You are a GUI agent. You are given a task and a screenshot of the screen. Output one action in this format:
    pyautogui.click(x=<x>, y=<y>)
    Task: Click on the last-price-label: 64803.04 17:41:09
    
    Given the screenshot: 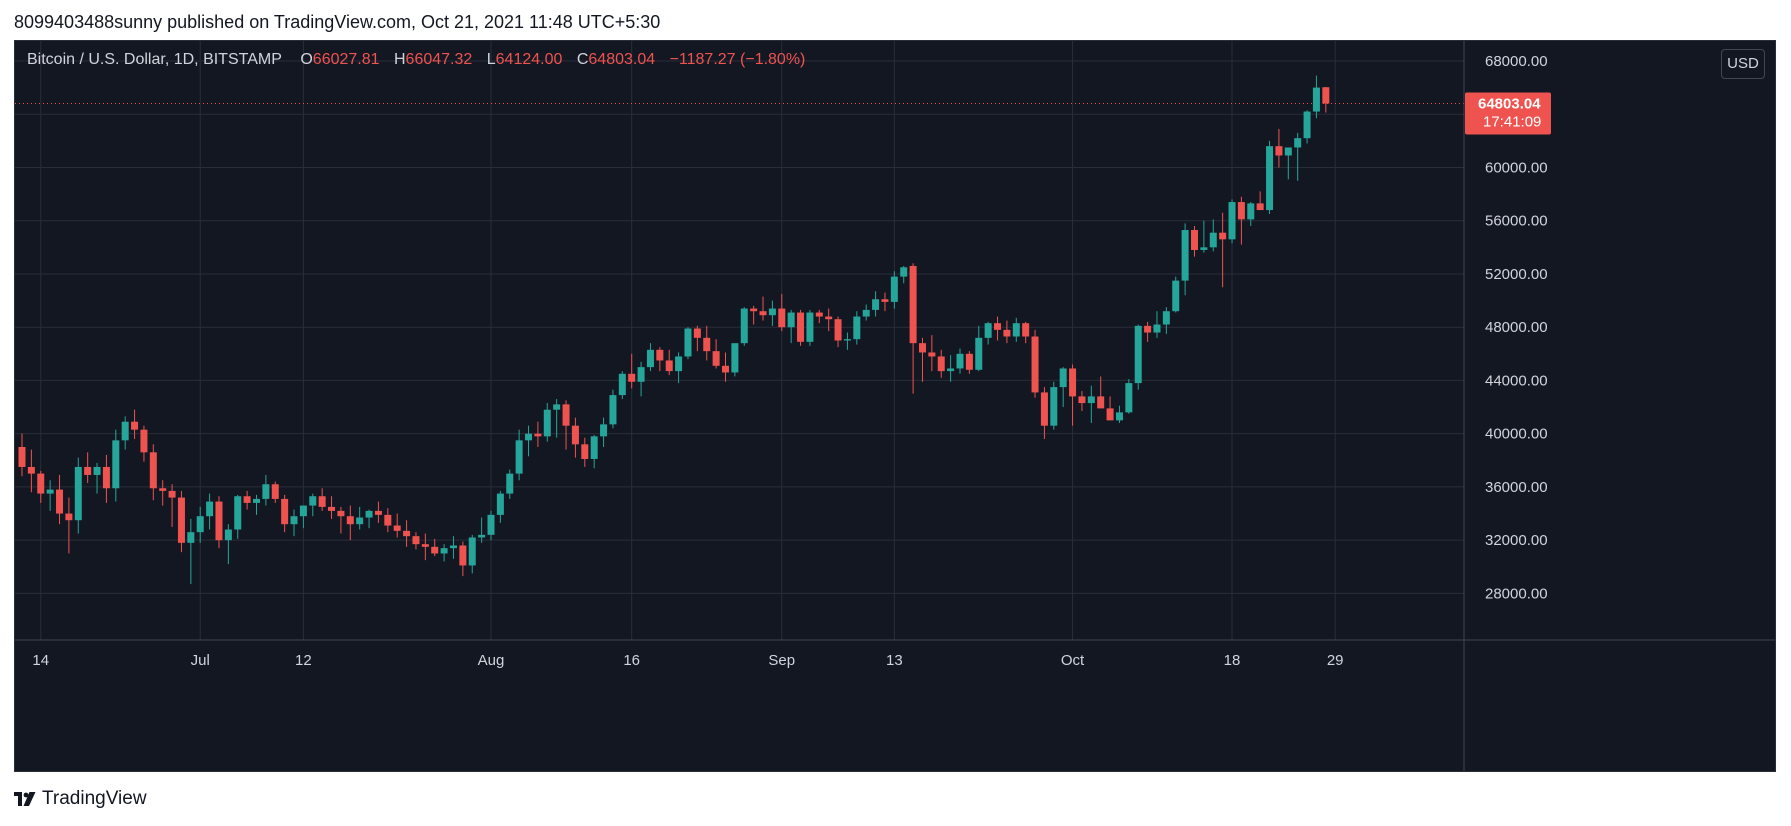 What is the action you would take?
    pyautogui.click(x=1508, y=113)
    